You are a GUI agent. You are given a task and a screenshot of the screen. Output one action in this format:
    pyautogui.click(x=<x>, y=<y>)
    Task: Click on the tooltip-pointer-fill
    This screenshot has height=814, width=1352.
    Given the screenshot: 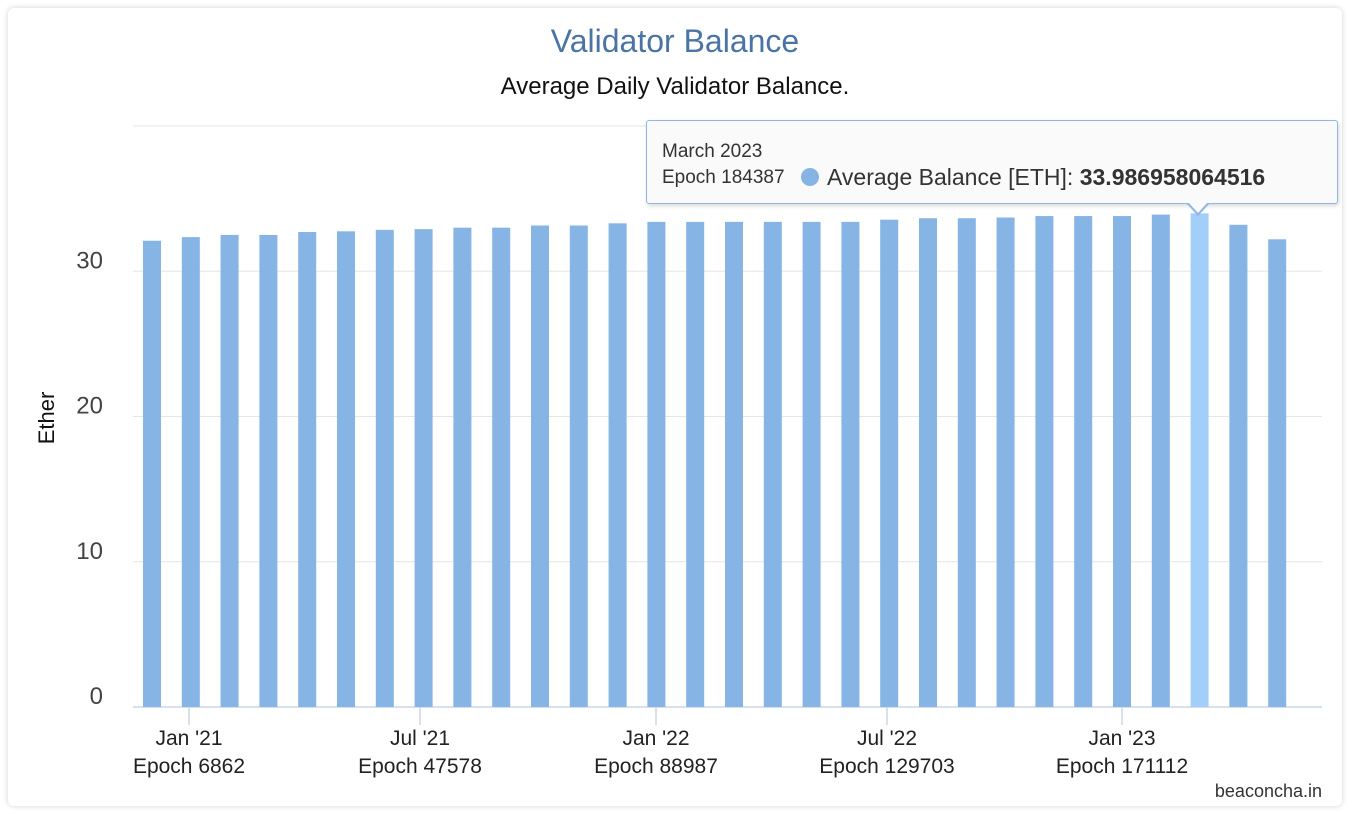 What is the action you would take?
    pyautogui.click(x=1198, y=207)
    